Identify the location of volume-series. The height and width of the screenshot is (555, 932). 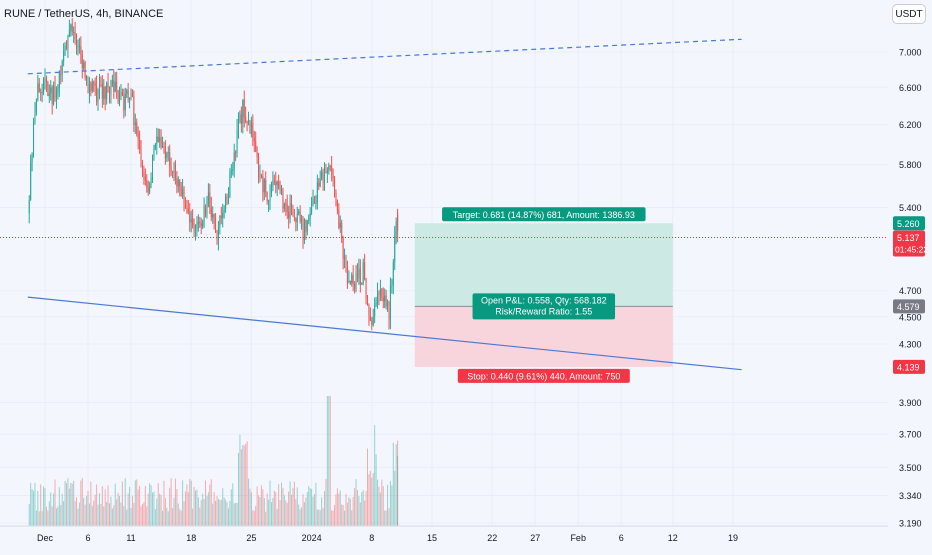
(213, 461).